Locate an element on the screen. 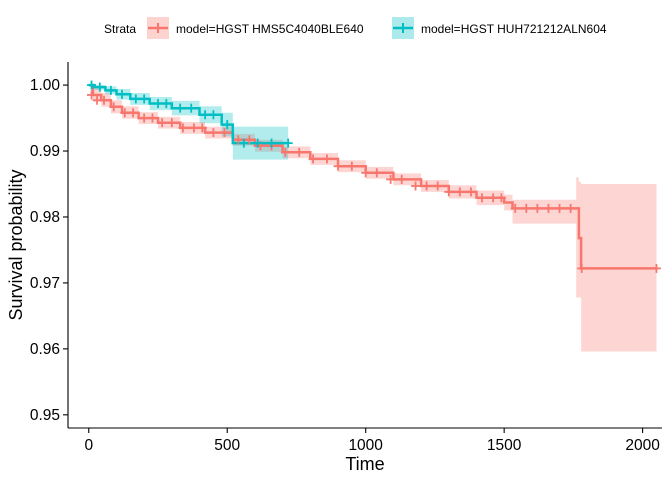 Image resolution: width=672 pixels, height=480 pixels. x-ticks: 0 500 1000 1500 2000 is located at coordinates (372, 441).